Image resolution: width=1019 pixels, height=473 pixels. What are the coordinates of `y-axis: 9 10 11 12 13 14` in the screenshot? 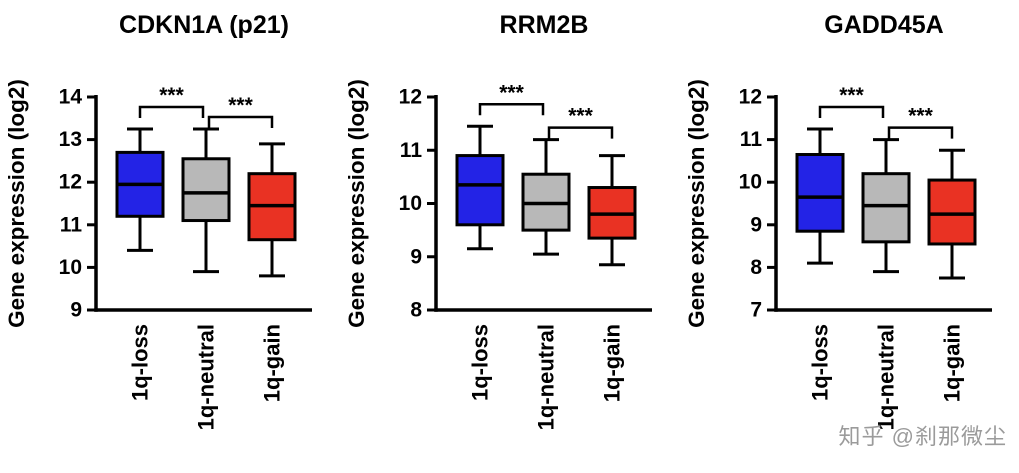 It's located at (185, 204).